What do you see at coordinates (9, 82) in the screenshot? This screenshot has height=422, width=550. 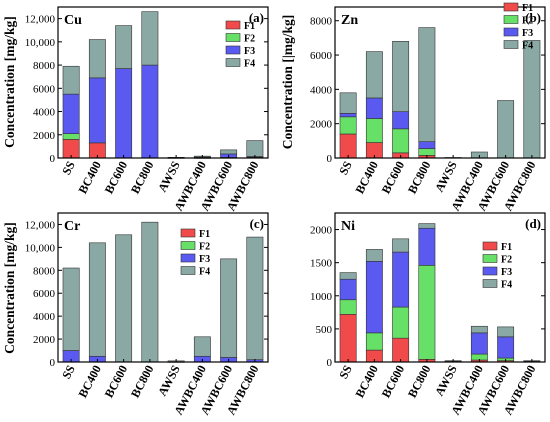 I see `y-axis-label: Concentration [mg/kg]` at bounding box center [9, 82].